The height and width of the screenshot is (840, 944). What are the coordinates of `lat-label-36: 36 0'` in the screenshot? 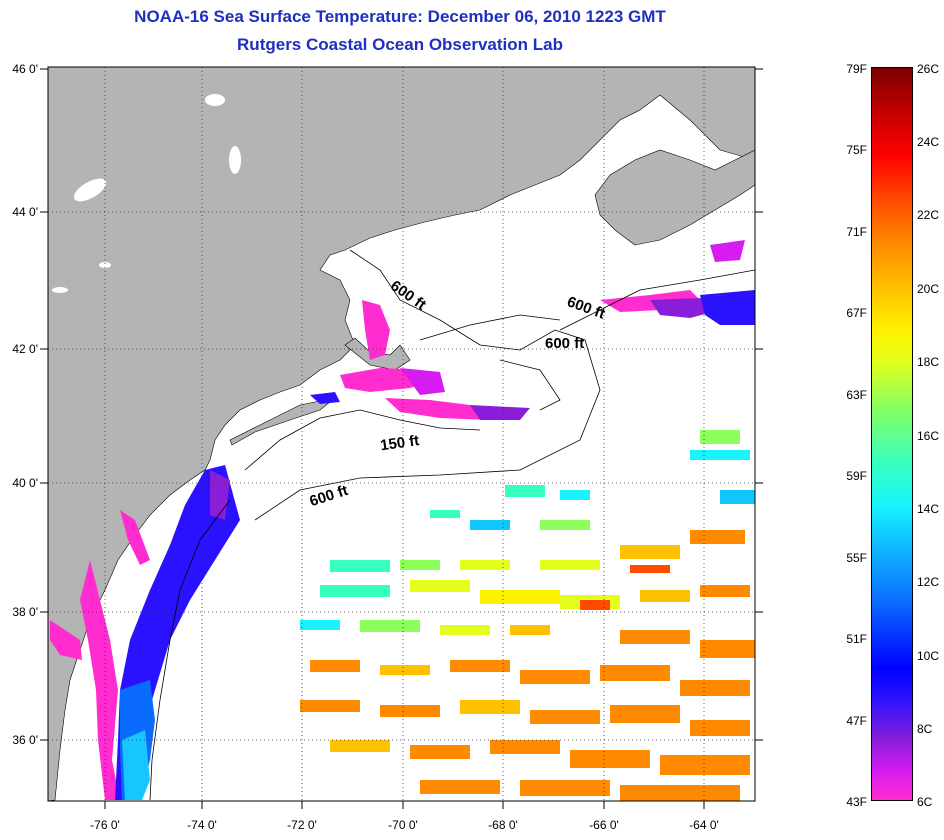 It's located at (25, 740).